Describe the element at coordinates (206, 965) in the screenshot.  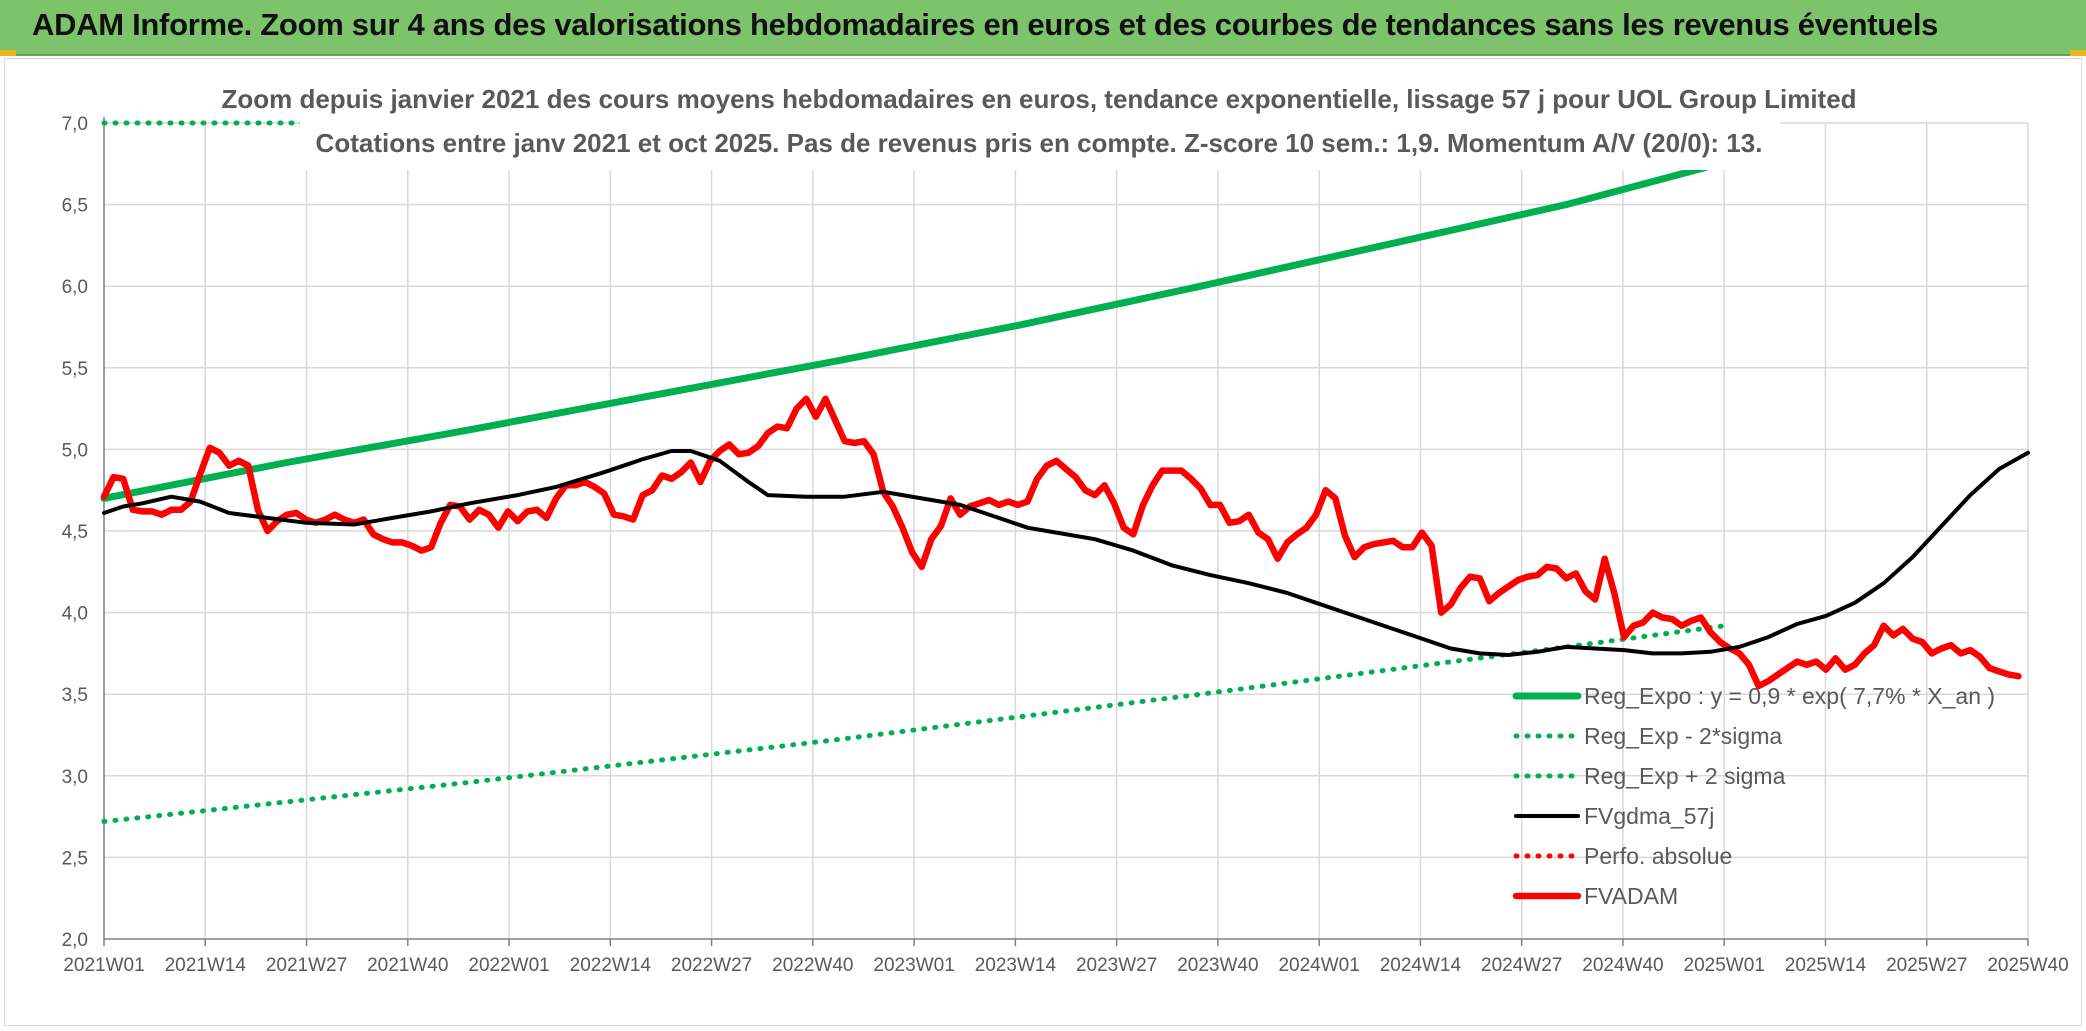
I see `x-tick-label: 2021W14` at that location.